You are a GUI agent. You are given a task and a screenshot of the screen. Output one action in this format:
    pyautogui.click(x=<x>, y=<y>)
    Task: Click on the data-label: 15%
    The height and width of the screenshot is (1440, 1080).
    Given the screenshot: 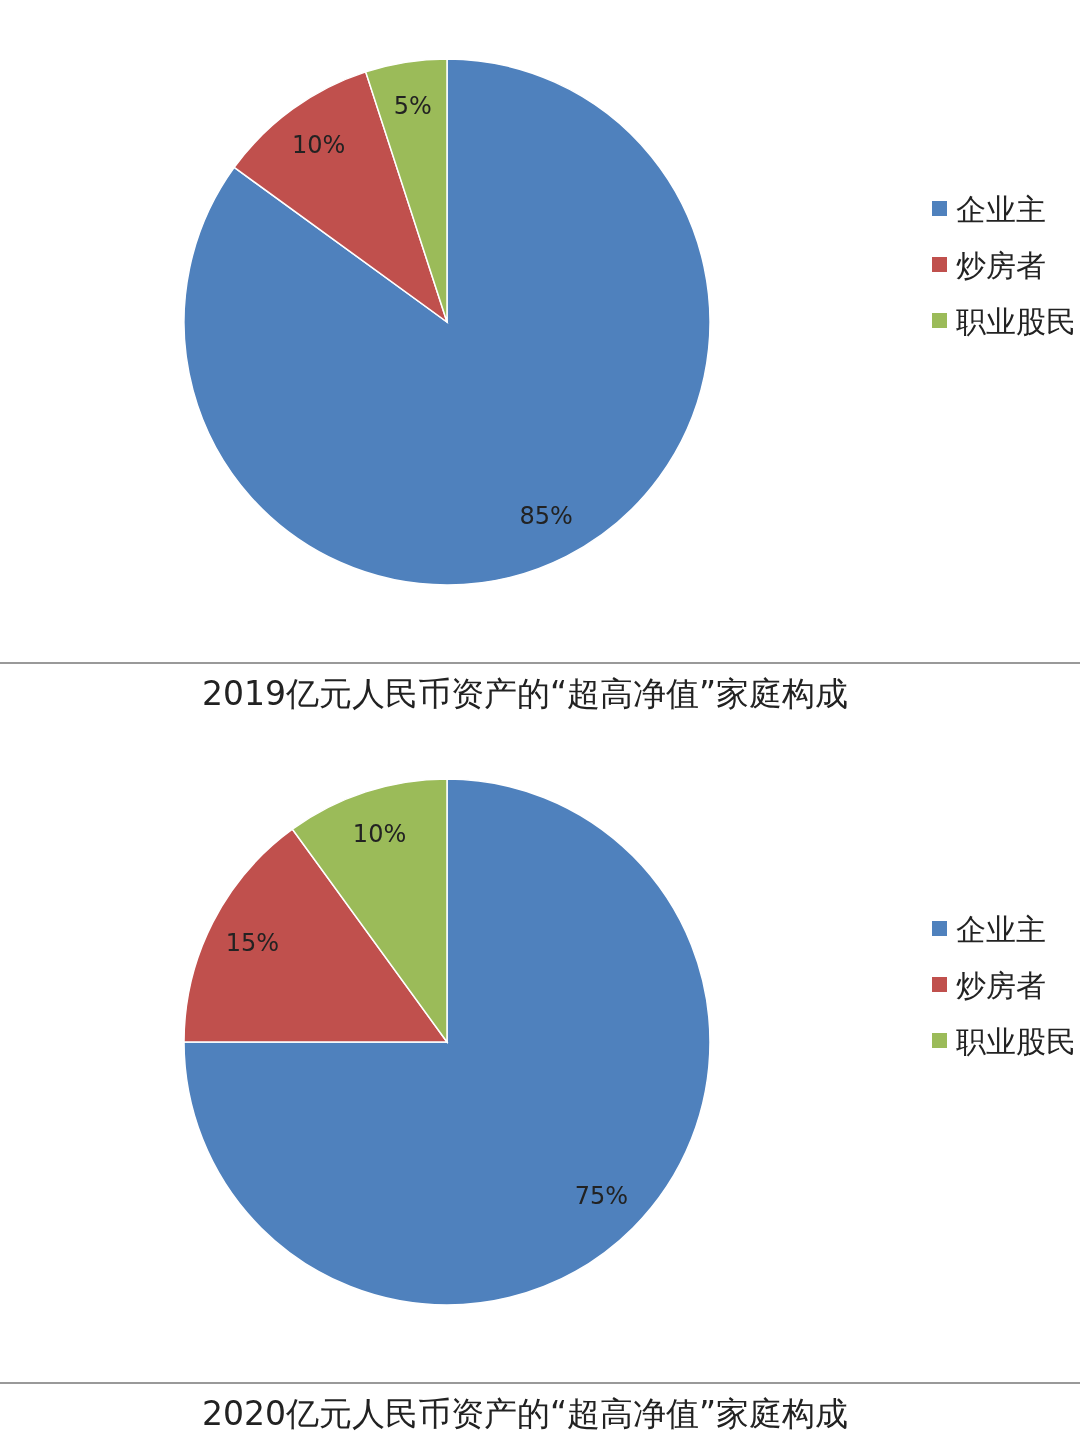 What is the action you would take?
    pyautogui.click(x=252, y=942)
    